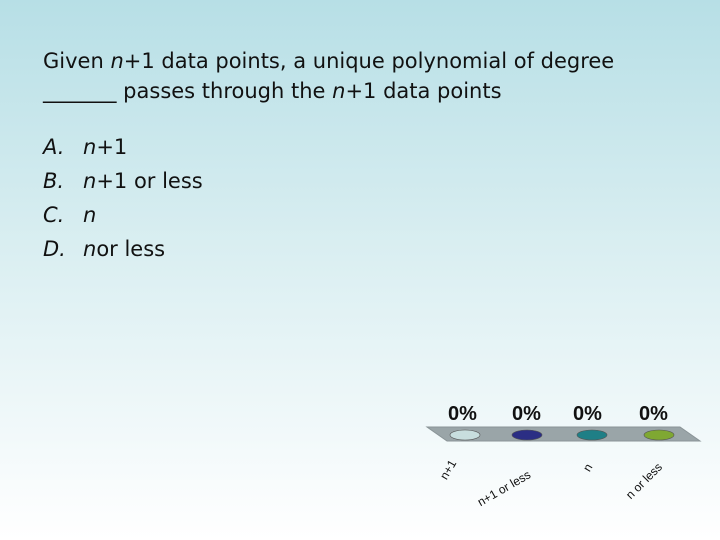 The image size is (720, 540). What do you see at coordinates (587, 414) in the screenshot?
I see `value-label-2: 0%` at bounding box center [587, 414].